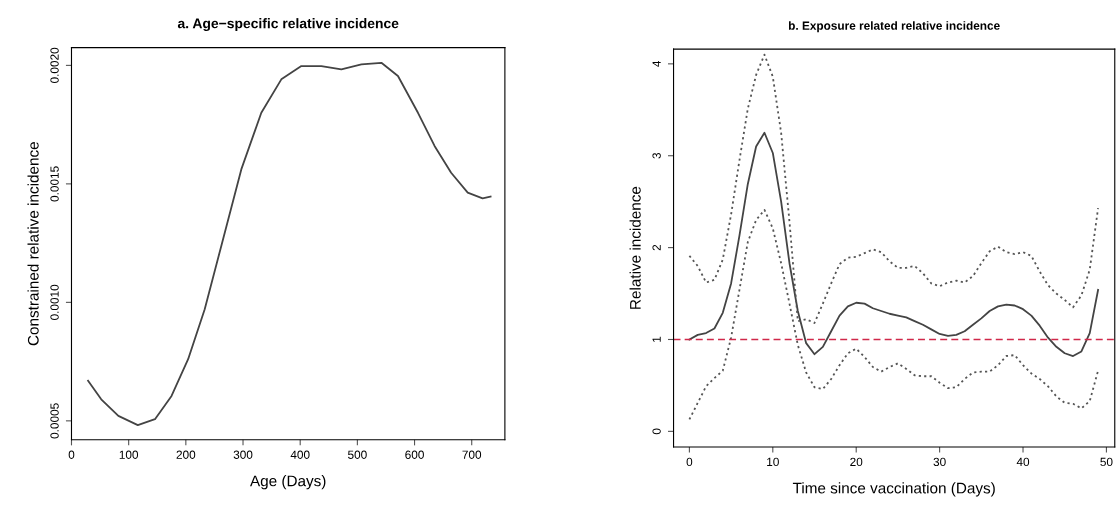 This screenshot has width=1117, height=512. What do you see at coordinates (1106, 462) in the screenshot?
I see `x-tick-label: 50` at bounding box center [1106, 462].